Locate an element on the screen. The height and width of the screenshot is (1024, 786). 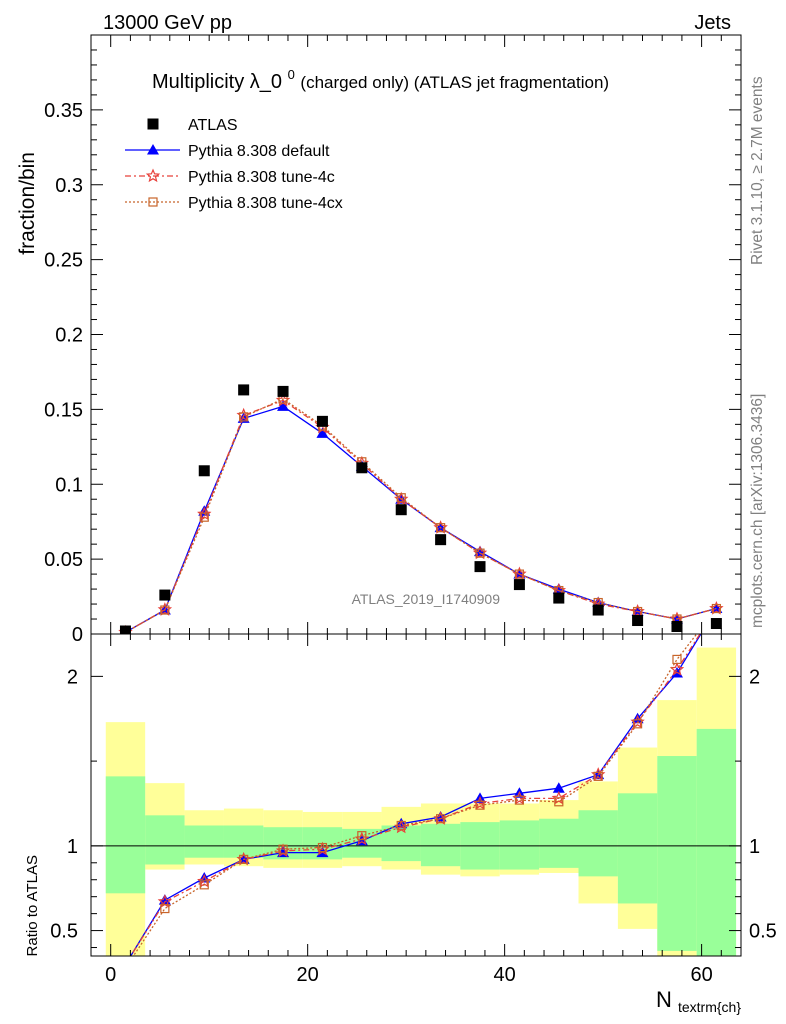
side-label-bottom: mcplots.cern.ch [arXiv:1306.3436] is located at coordinates (757, 511).